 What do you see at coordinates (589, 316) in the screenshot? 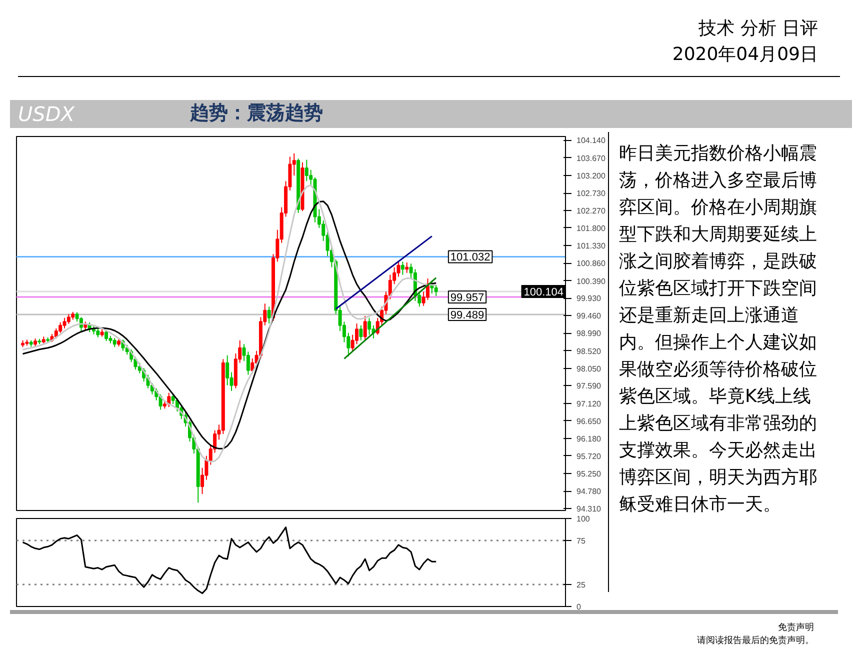
I see `y-tick-label: 99.460` at bounding box center [589, 316].